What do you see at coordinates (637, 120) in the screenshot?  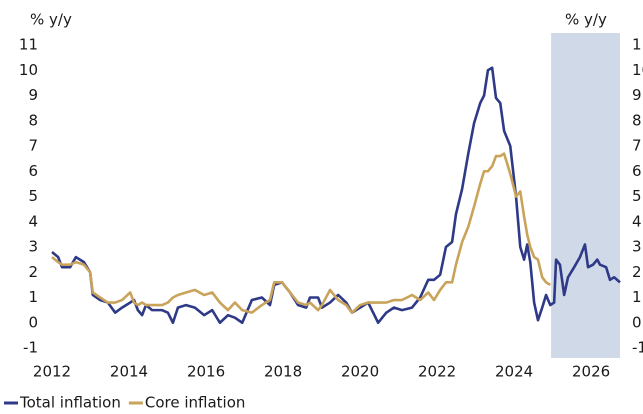 I see `y2-tick-label: 8` at bounding box center [637, 120].